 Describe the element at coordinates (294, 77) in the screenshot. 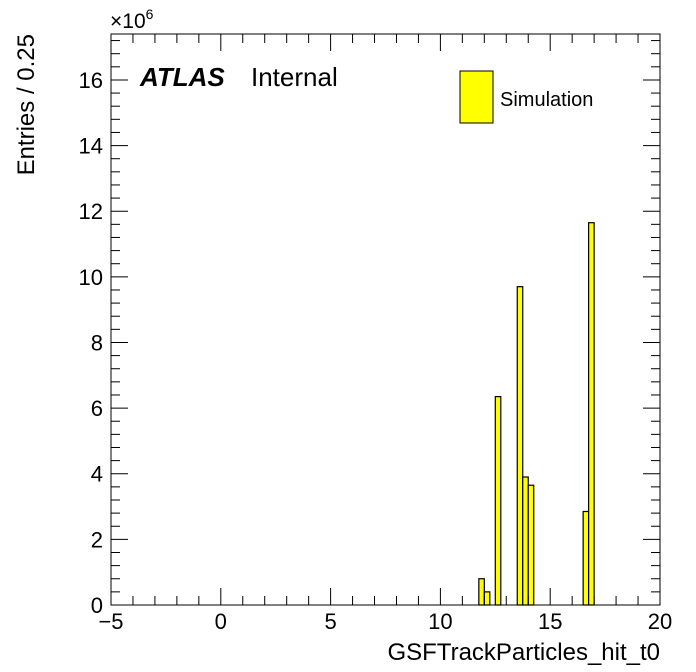

I see `internal-label: Internal` at that location.